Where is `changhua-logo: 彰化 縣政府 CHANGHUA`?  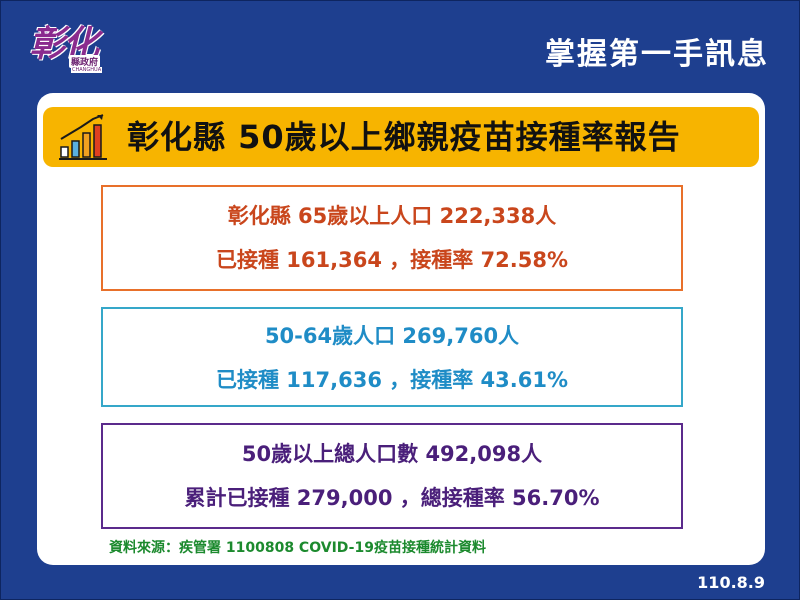
changhua-logo: 彰化 縣政府 CHANGHUA is located at coordinates (72, 45).